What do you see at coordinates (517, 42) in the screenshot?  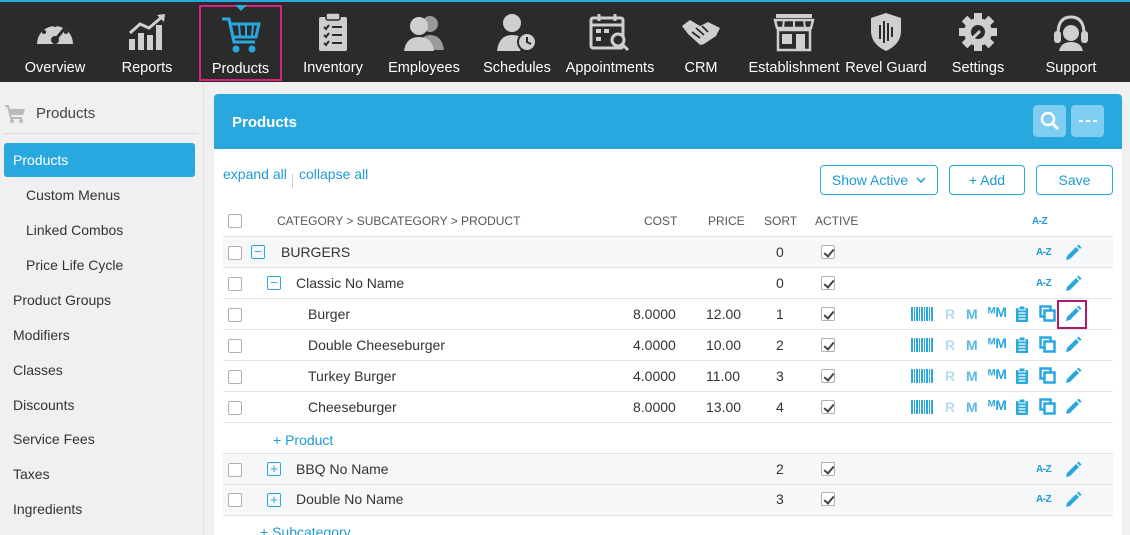 I see `nav-schedules: Schedules` at bounding box center [517, 42].